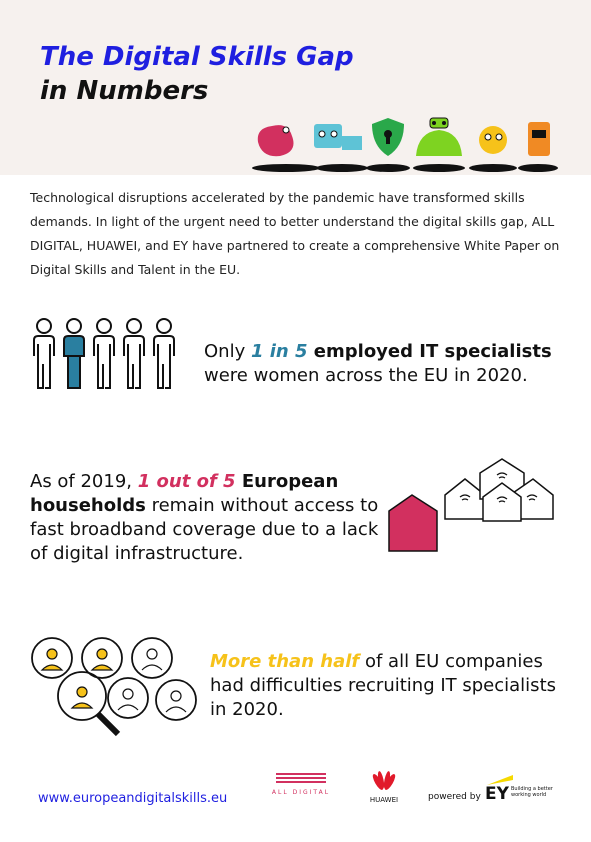 The height and width of the screenshot is (842, 591). What do you see at coordinates (301, 792) in the screenshot?
I see `all-digital-text: ALL DIGITAL` at bounding box center [301, 792].